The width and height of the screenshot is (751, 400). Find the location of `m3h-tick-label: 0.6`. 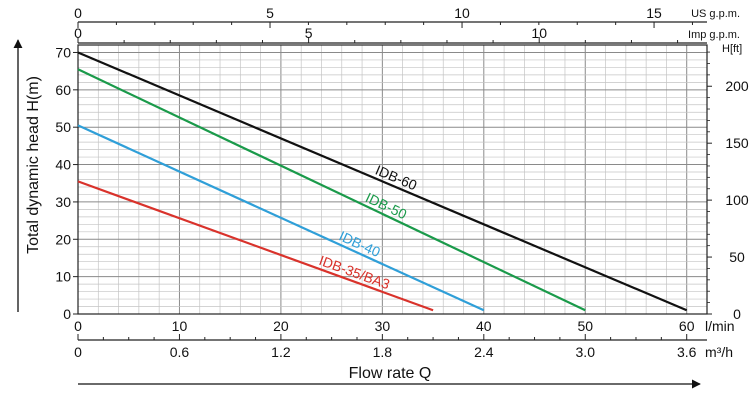

m3h-tick-label: 0.6 is located at coordinates (180, 352).